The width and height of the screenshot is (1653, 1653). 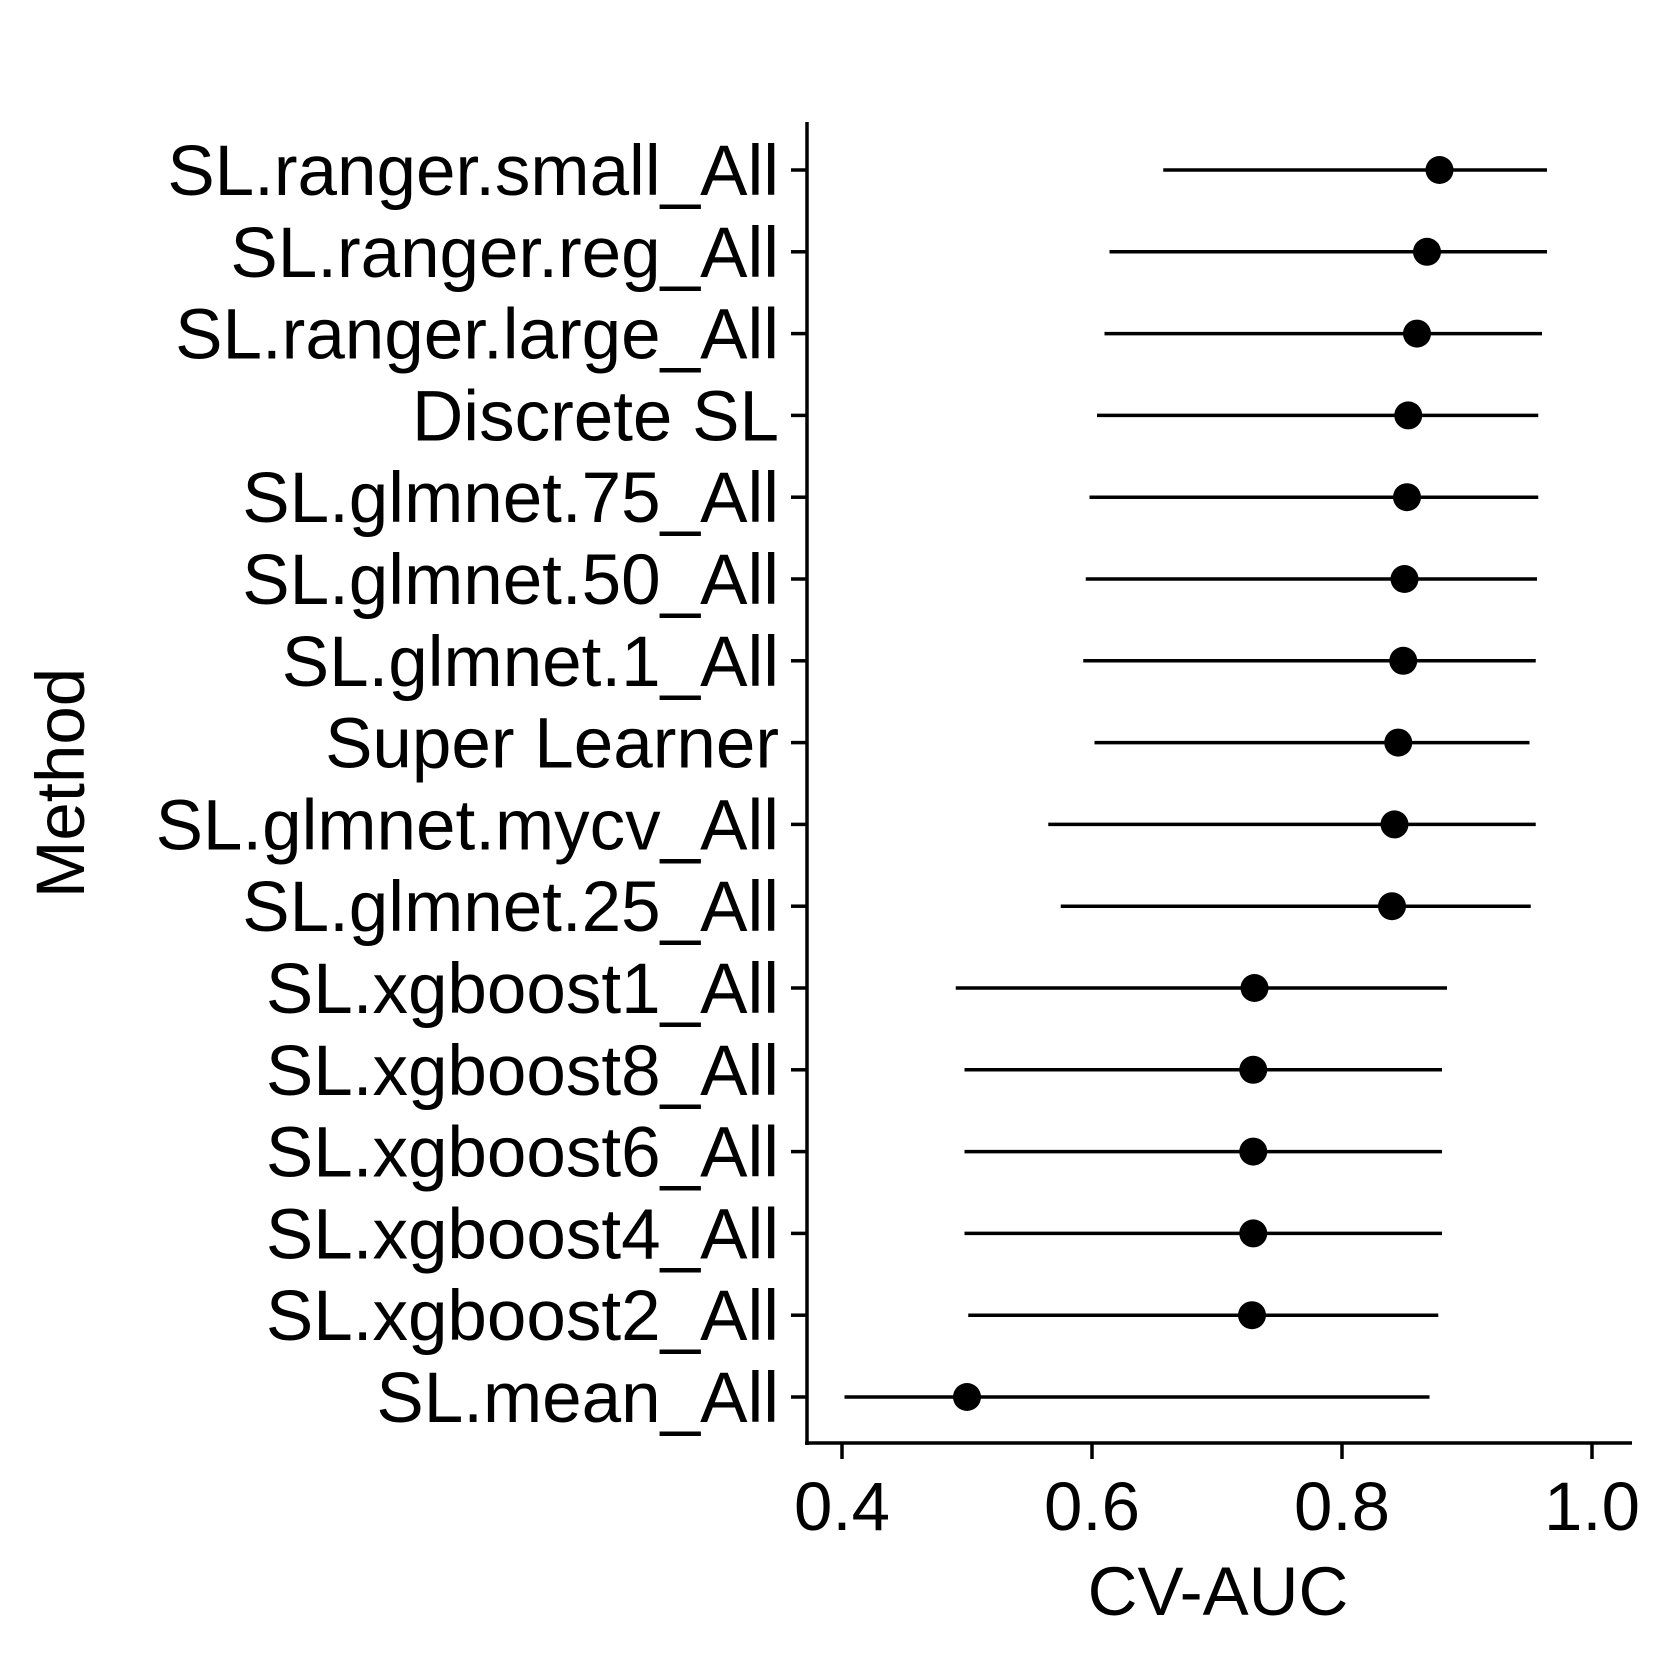 I want to click on y-tick-label: SL.xgboost6_All, so click(x=522, y=1153).